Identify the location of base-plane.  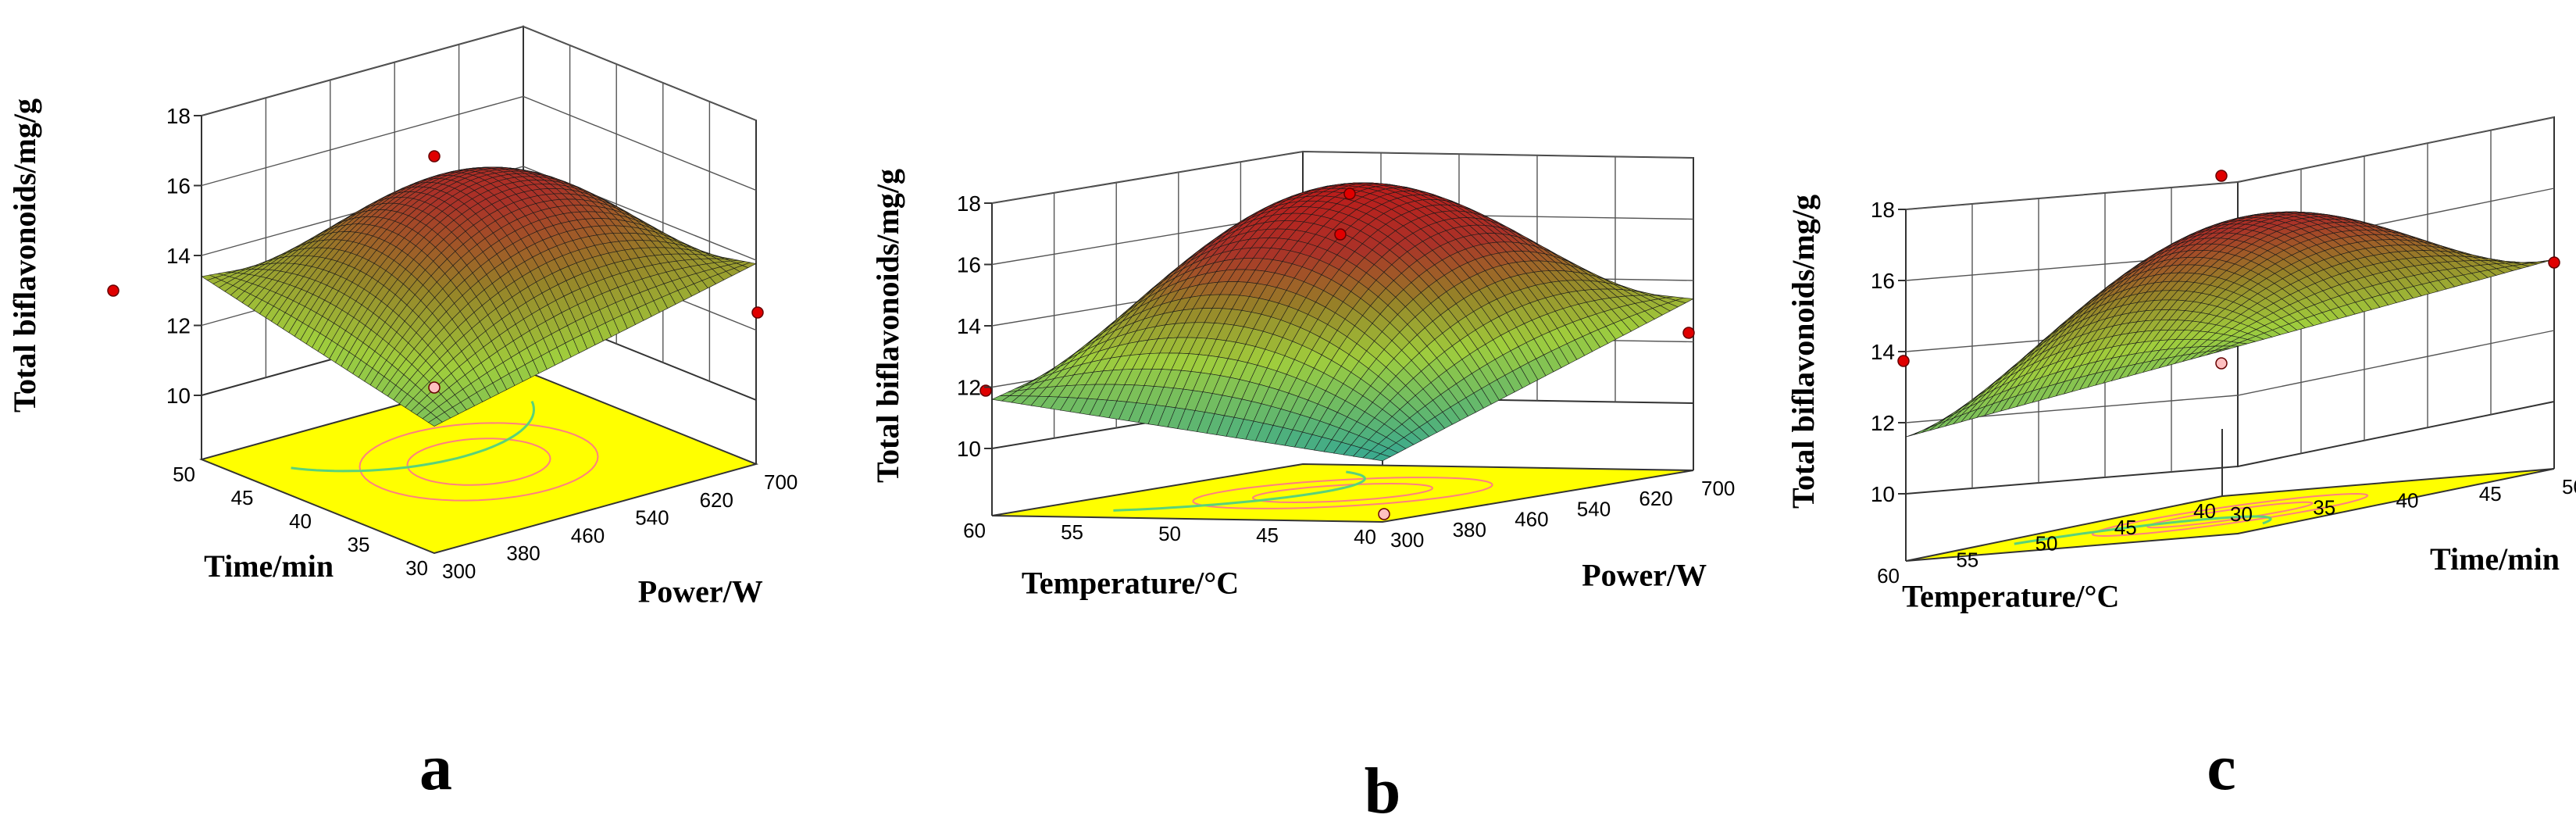
(2230, 515).